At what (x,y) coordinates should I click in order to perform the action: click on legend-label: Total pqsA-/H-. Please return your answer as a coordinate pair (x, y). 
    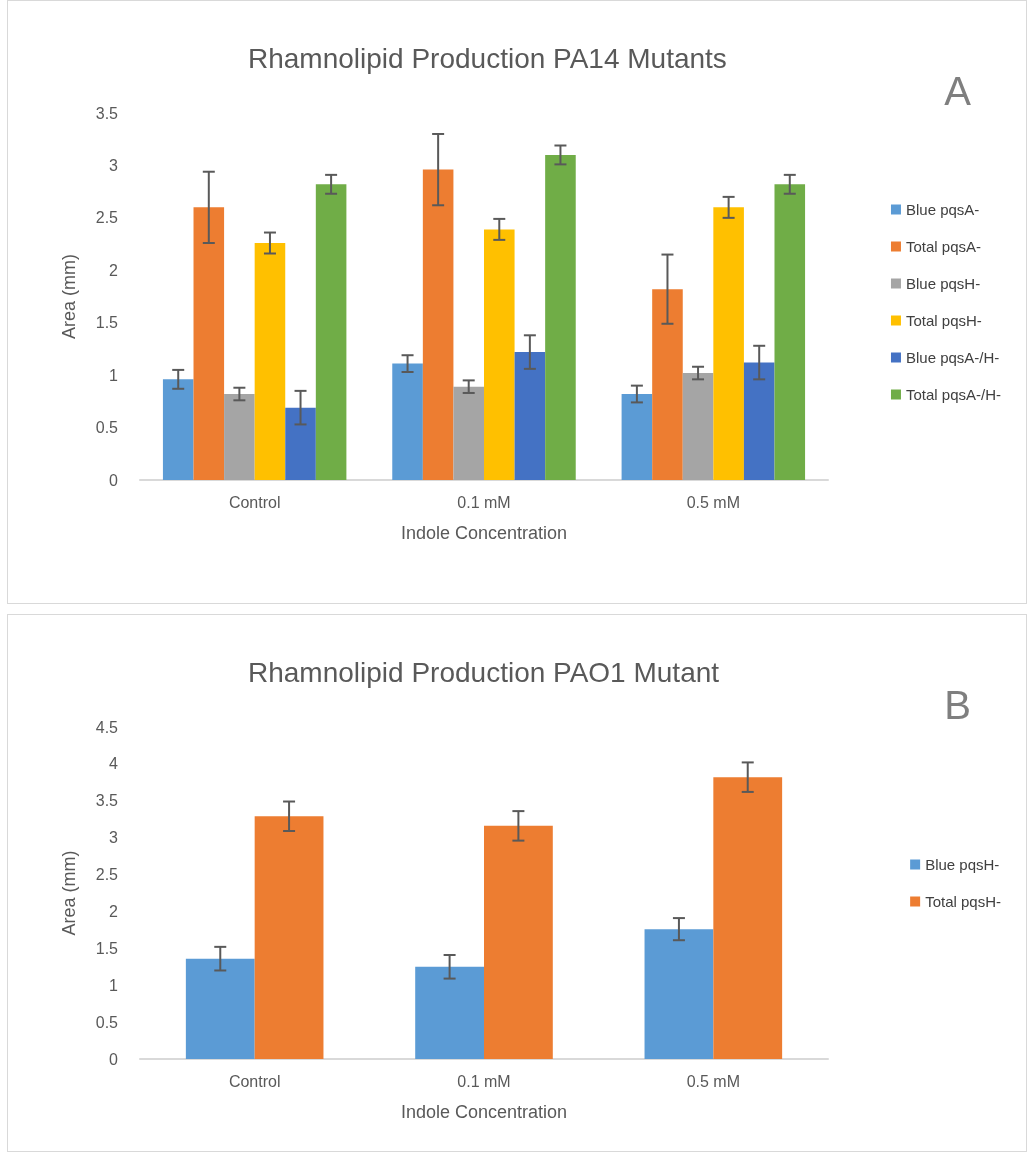
    Looking at the image, I should click on (953, 394).